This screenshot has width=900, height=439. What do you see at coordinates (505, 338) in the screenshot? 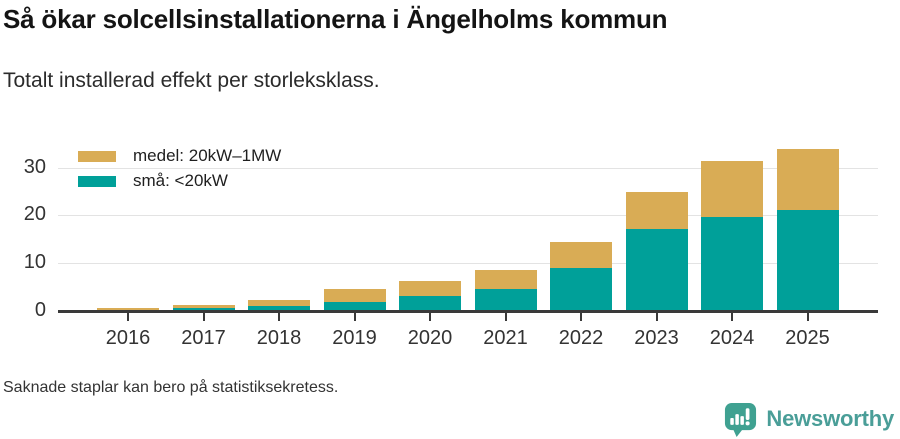
I see `x-axis-label: 2021` at bounding box center [505, 338].